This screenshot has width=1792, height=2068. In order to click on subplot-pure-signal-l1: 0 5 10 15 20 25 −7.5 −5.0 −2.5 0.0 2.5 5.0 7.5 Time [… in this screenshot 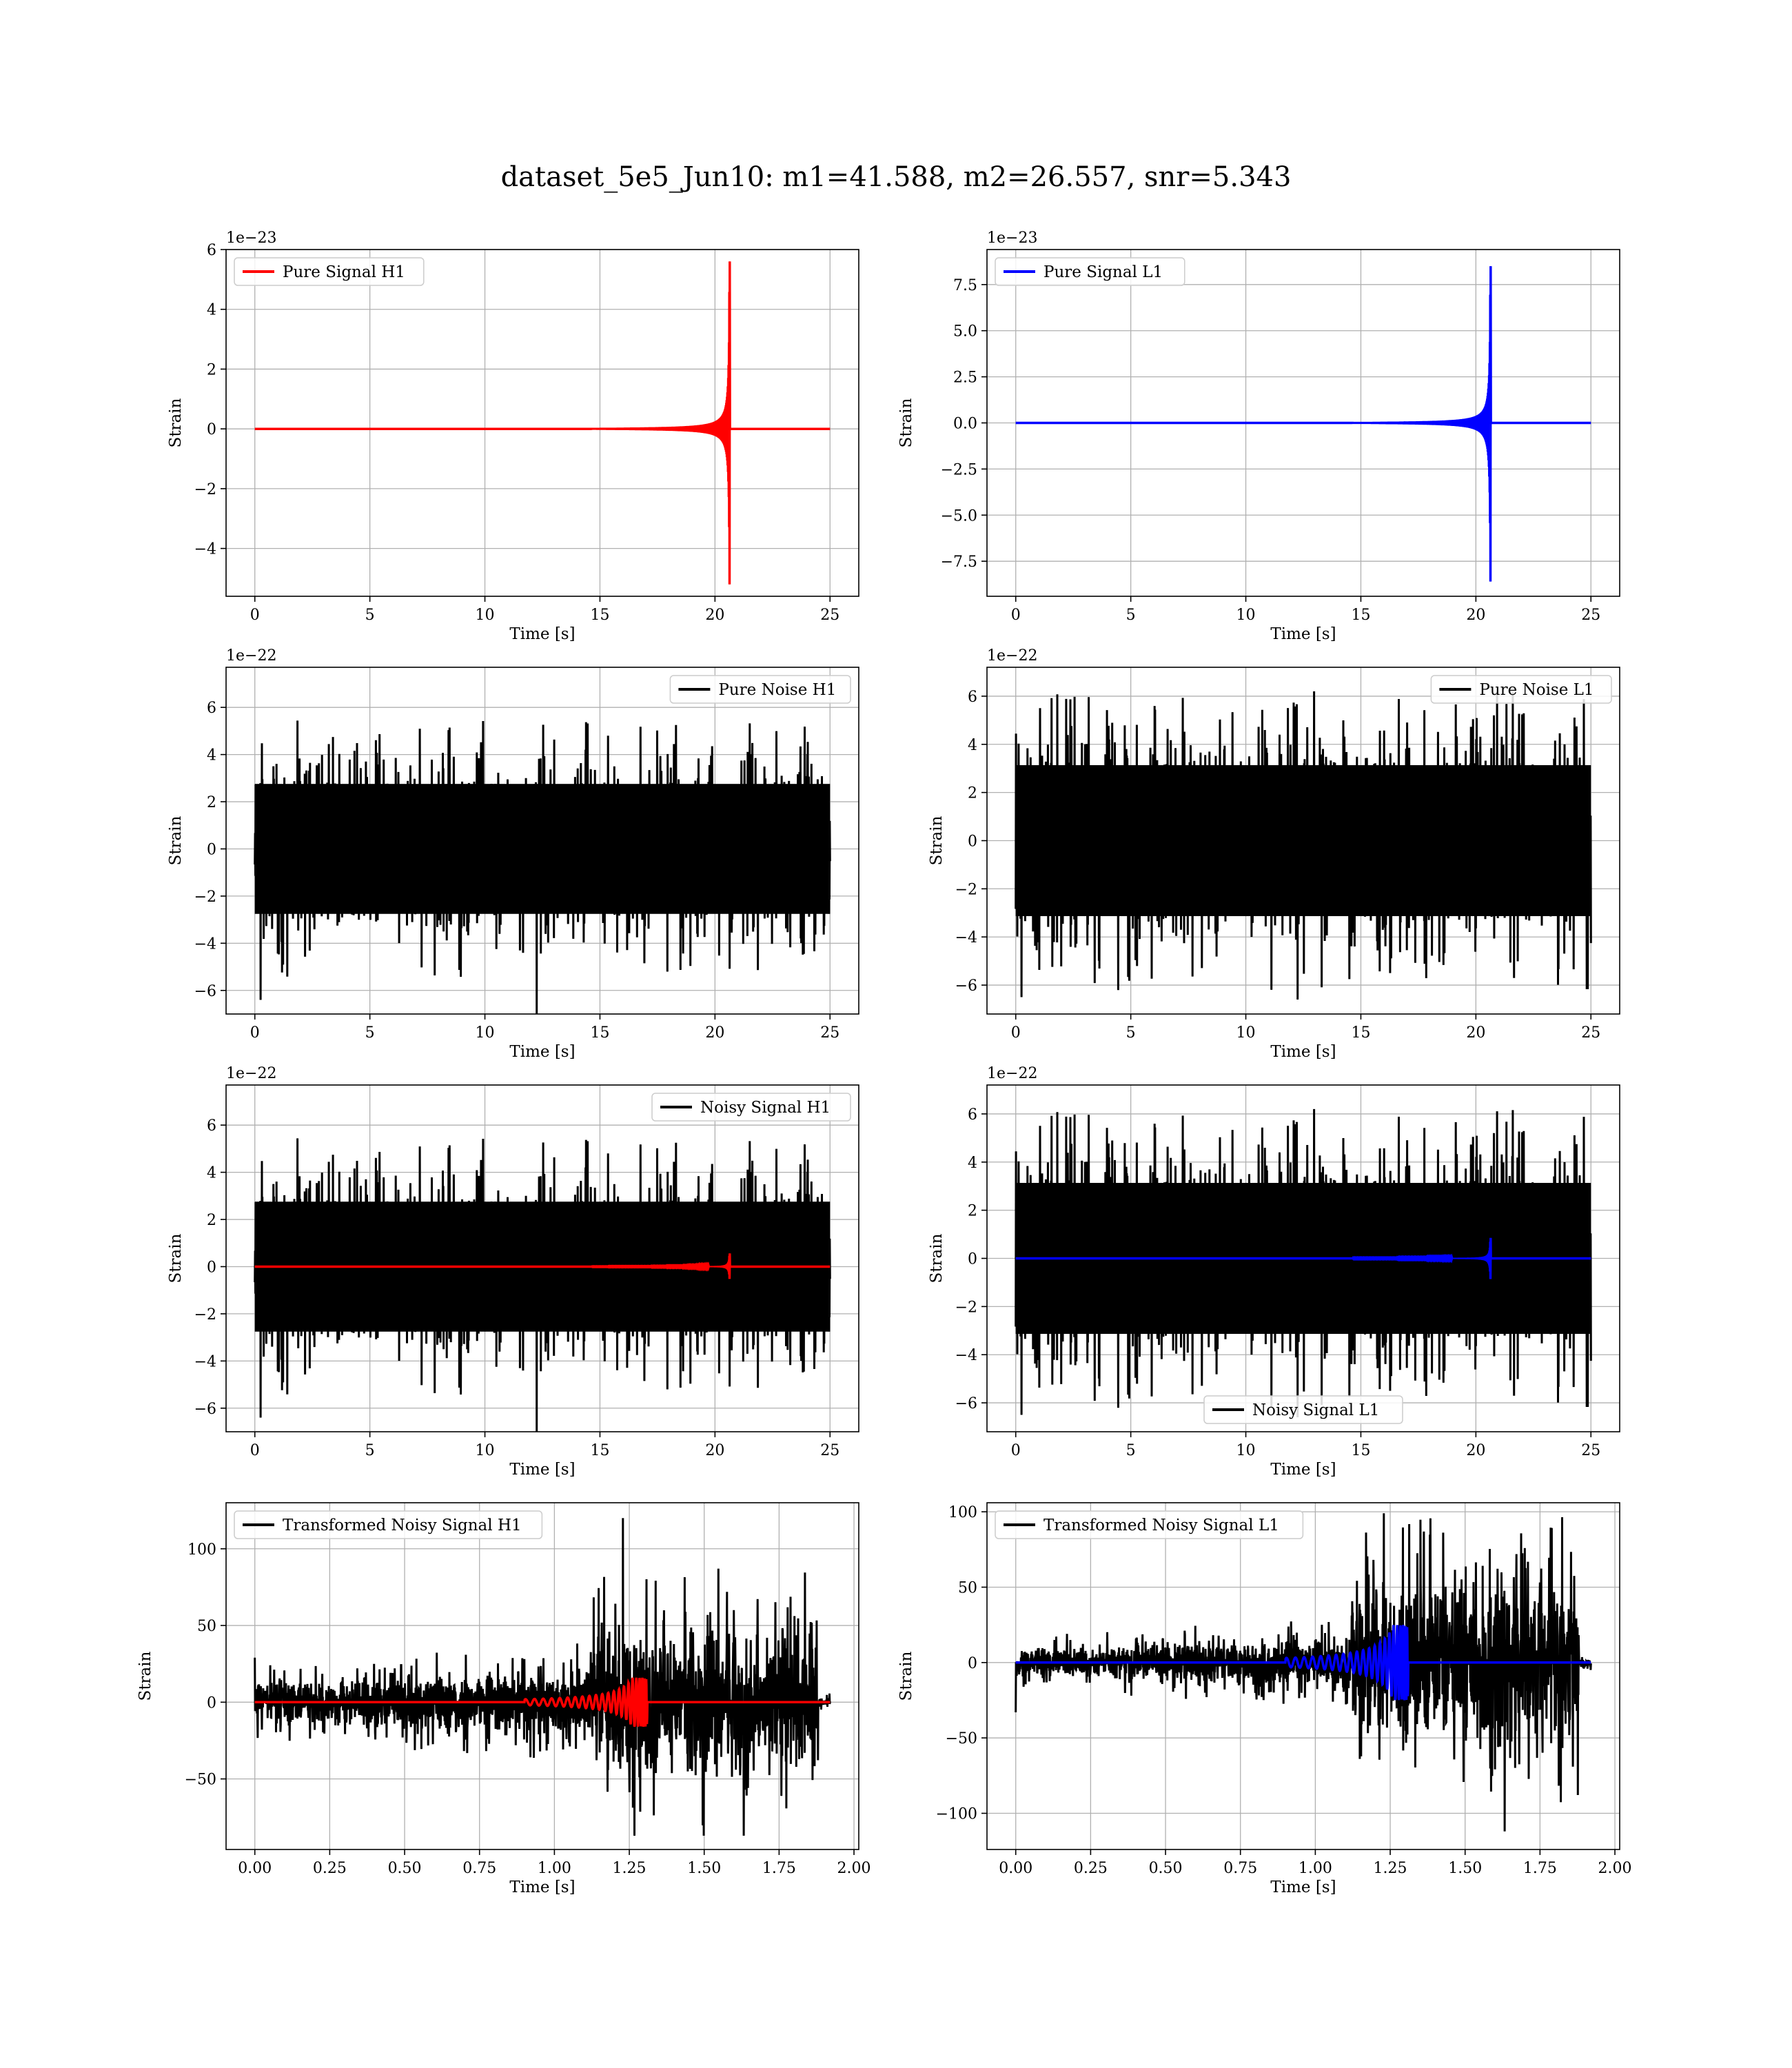, I will do `click(1258, 436)`.